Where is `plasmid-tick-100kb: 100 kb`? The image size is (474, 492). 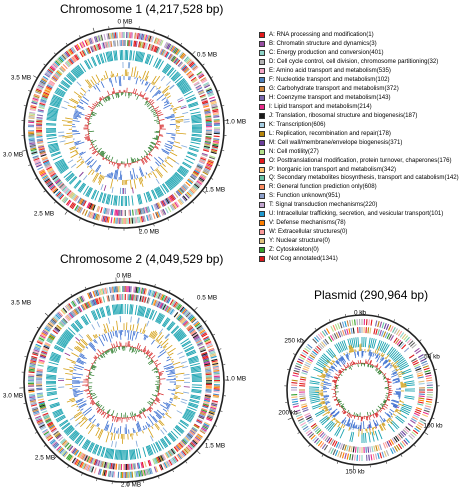
plasmid-tick-100kb: 100 kb is located at coordinates (433, 426).